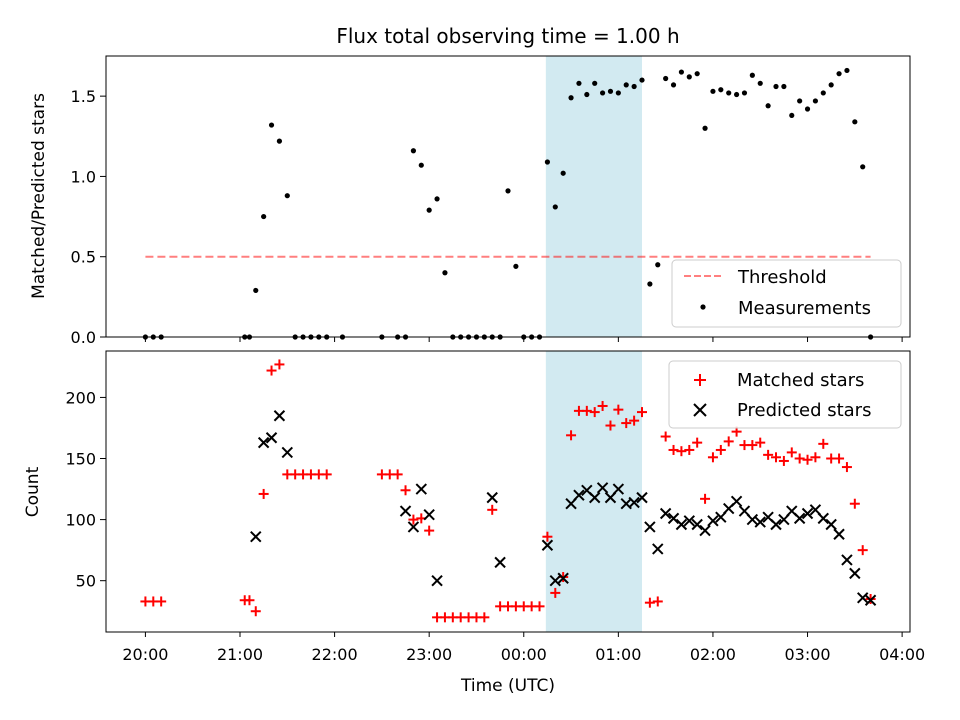 This screenshot has width=960, height=720. Describe the element at coordinates (335, 654) in the screenshot. I see `x-tick-label: 22:00` at that location.